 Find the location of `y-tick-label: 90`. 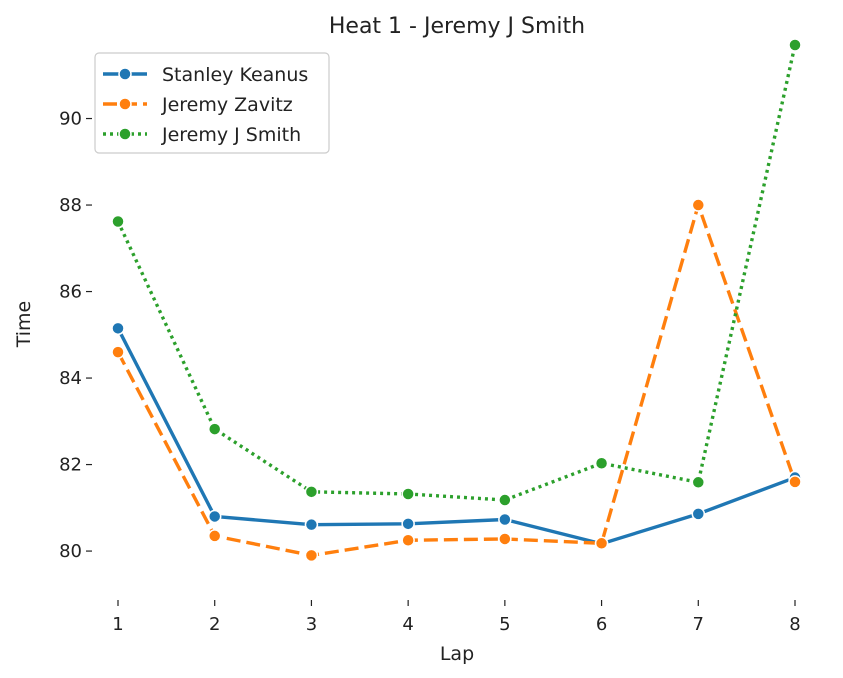

y-tick-label: 90 is located at coordinates (70, 119).